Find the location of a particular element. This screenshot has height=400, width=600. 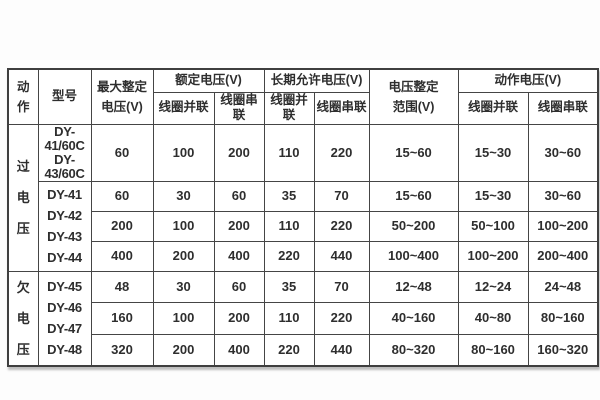

cell-line: DY-44 is located at coordinates (64, 258).